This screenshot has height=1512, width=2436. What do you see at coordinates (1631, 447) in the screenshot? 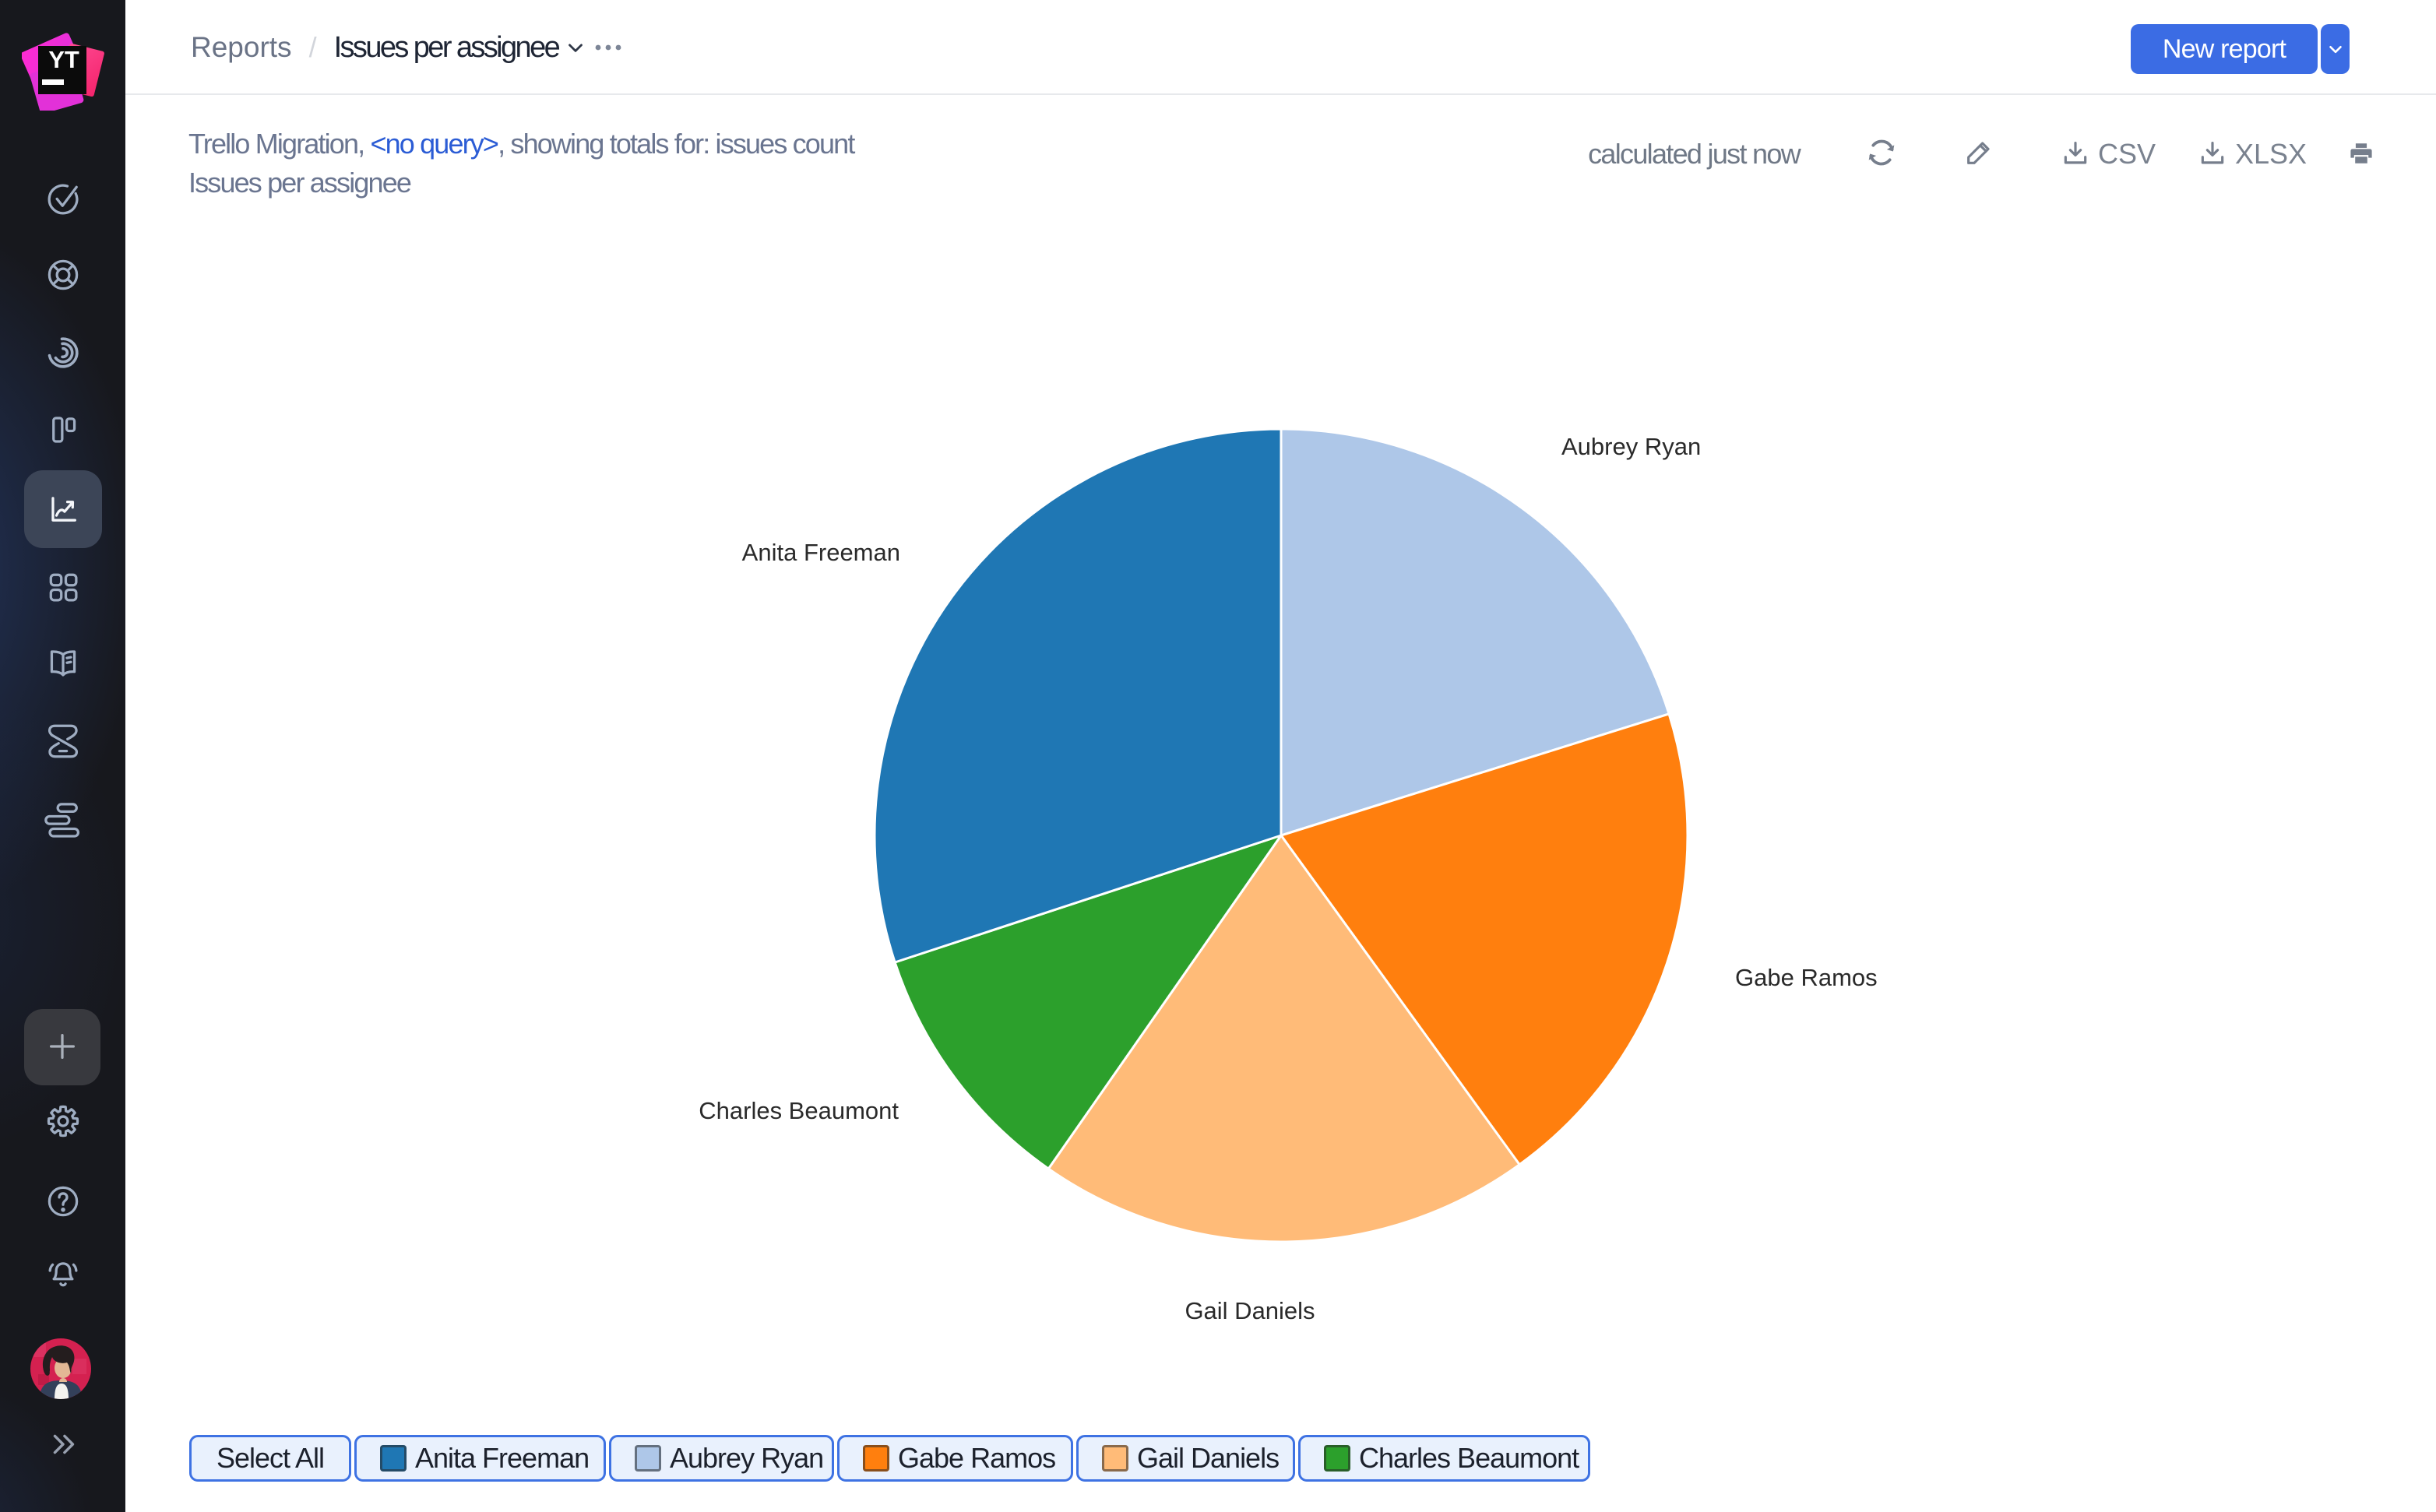
I see `svg-text: Aubrey Ryan` at bounding box center [1631, 447].